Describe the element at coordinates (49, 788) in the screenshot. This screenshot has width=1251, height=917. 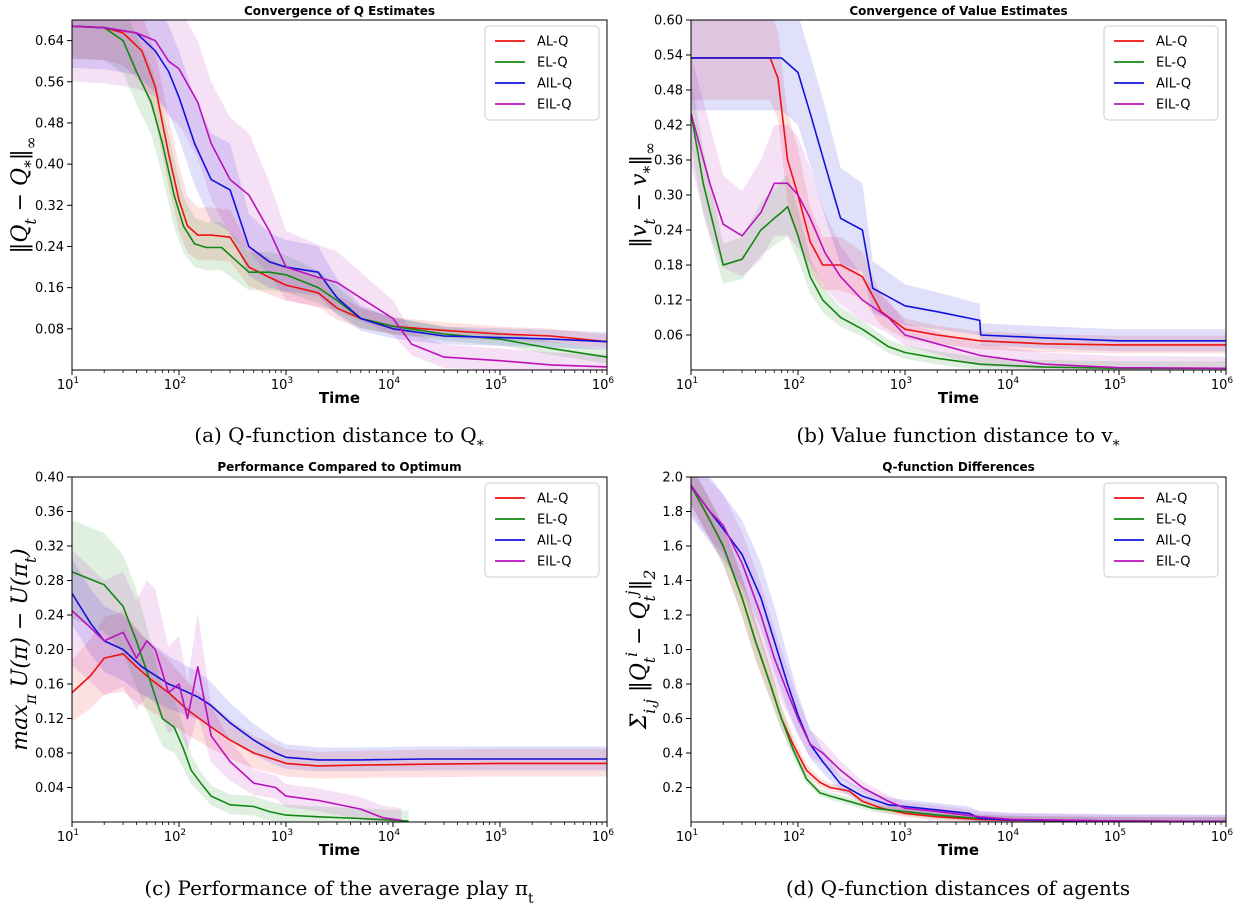
I see `y-tick-label: 0.04` at that location.